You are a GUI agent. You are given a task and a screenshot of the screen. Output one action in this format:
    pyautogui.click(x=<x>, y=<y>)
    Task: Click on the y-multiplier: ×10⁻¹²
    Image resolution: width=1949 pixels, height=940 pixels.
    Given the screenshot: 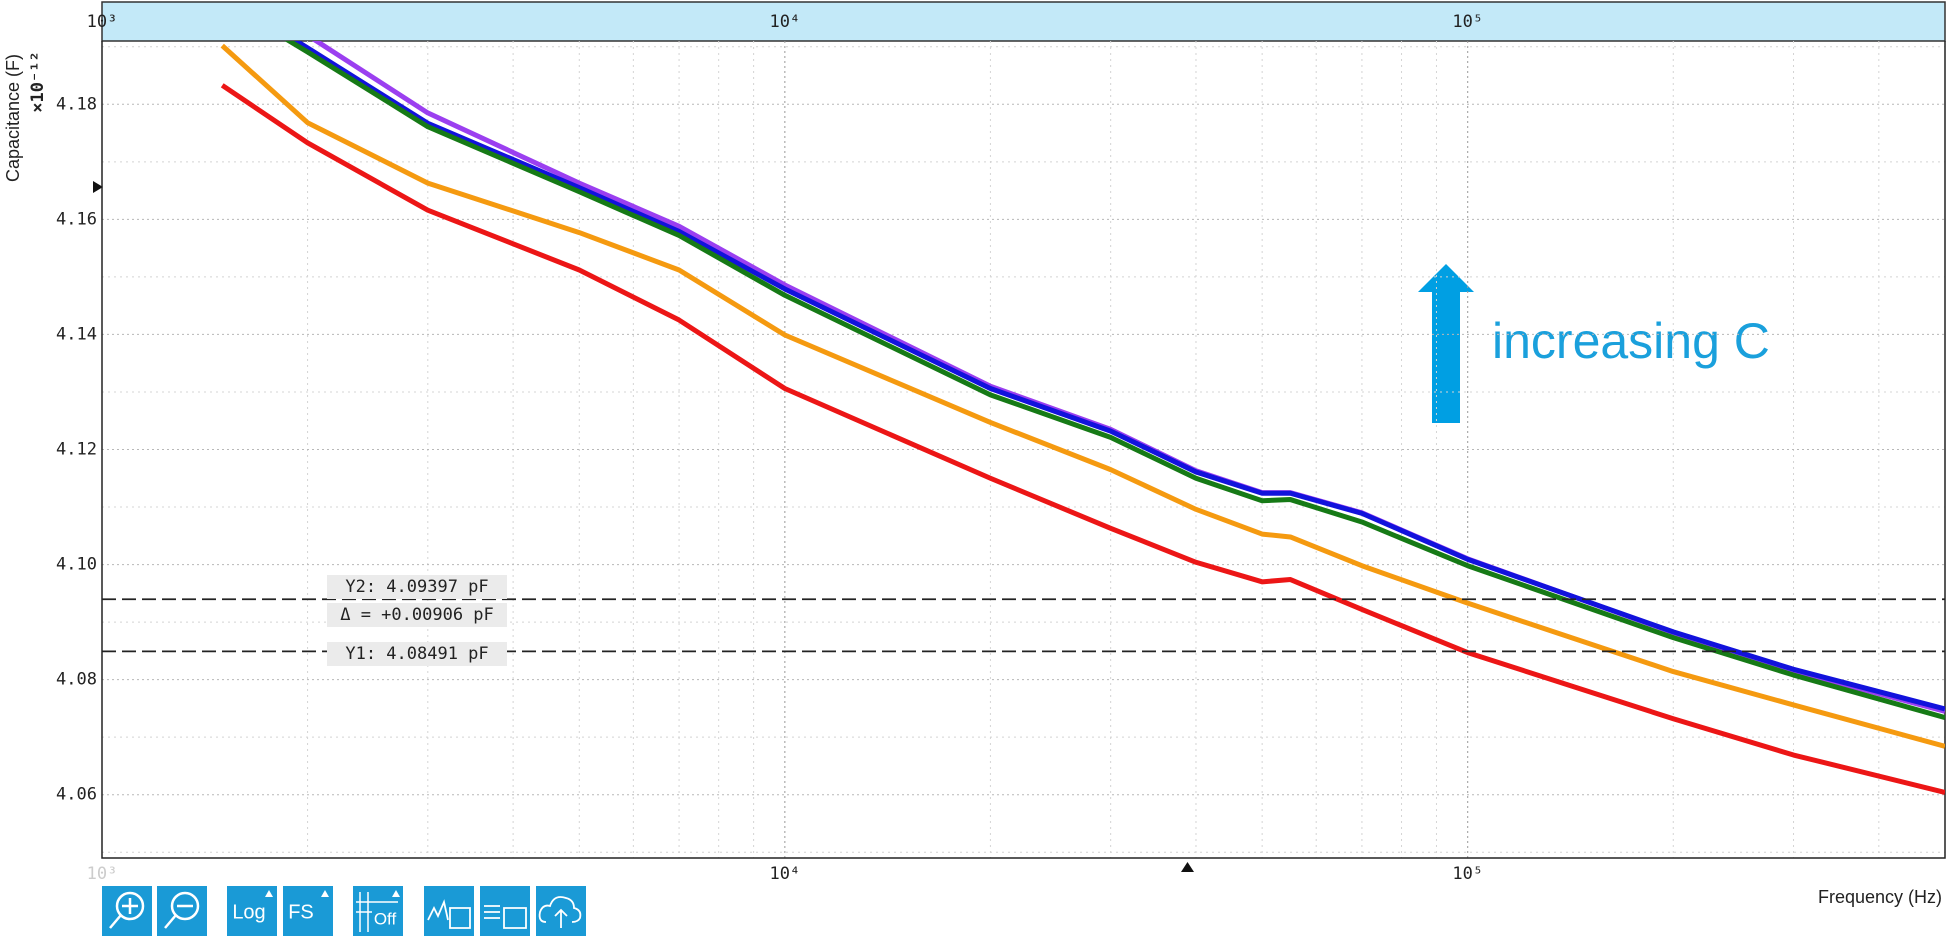 What is the action you would take?
    pyautogui.click(x=38, y=81)
    